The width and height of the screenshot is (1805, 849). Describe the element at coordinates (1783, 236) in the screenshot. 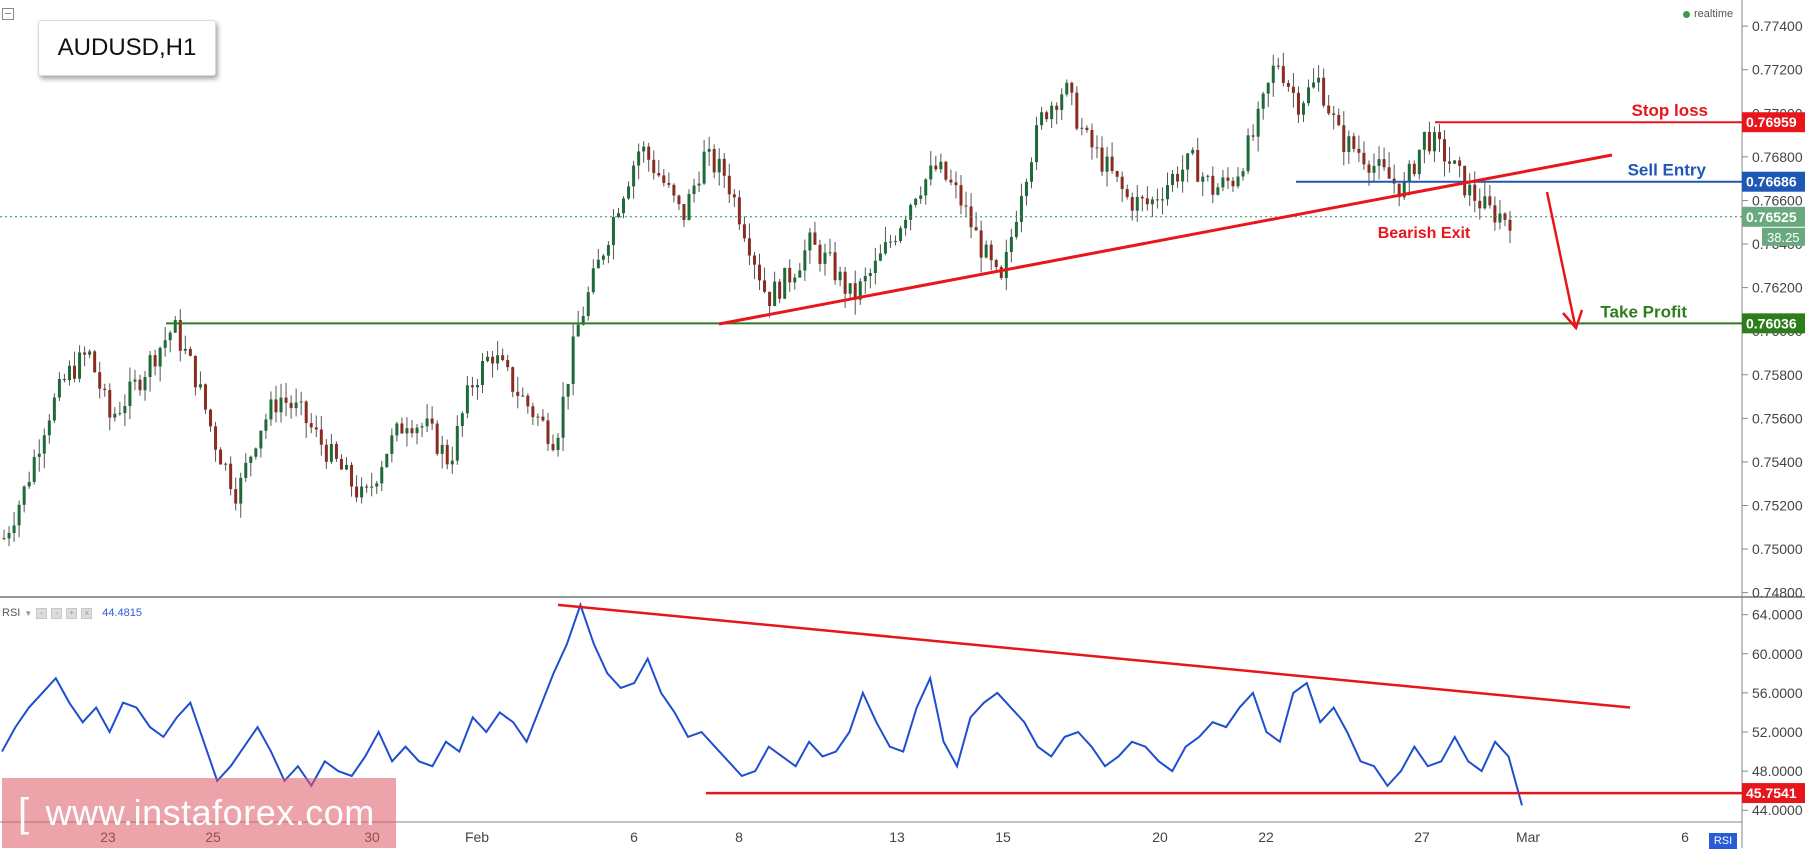

I see `countdown-box` at that location.